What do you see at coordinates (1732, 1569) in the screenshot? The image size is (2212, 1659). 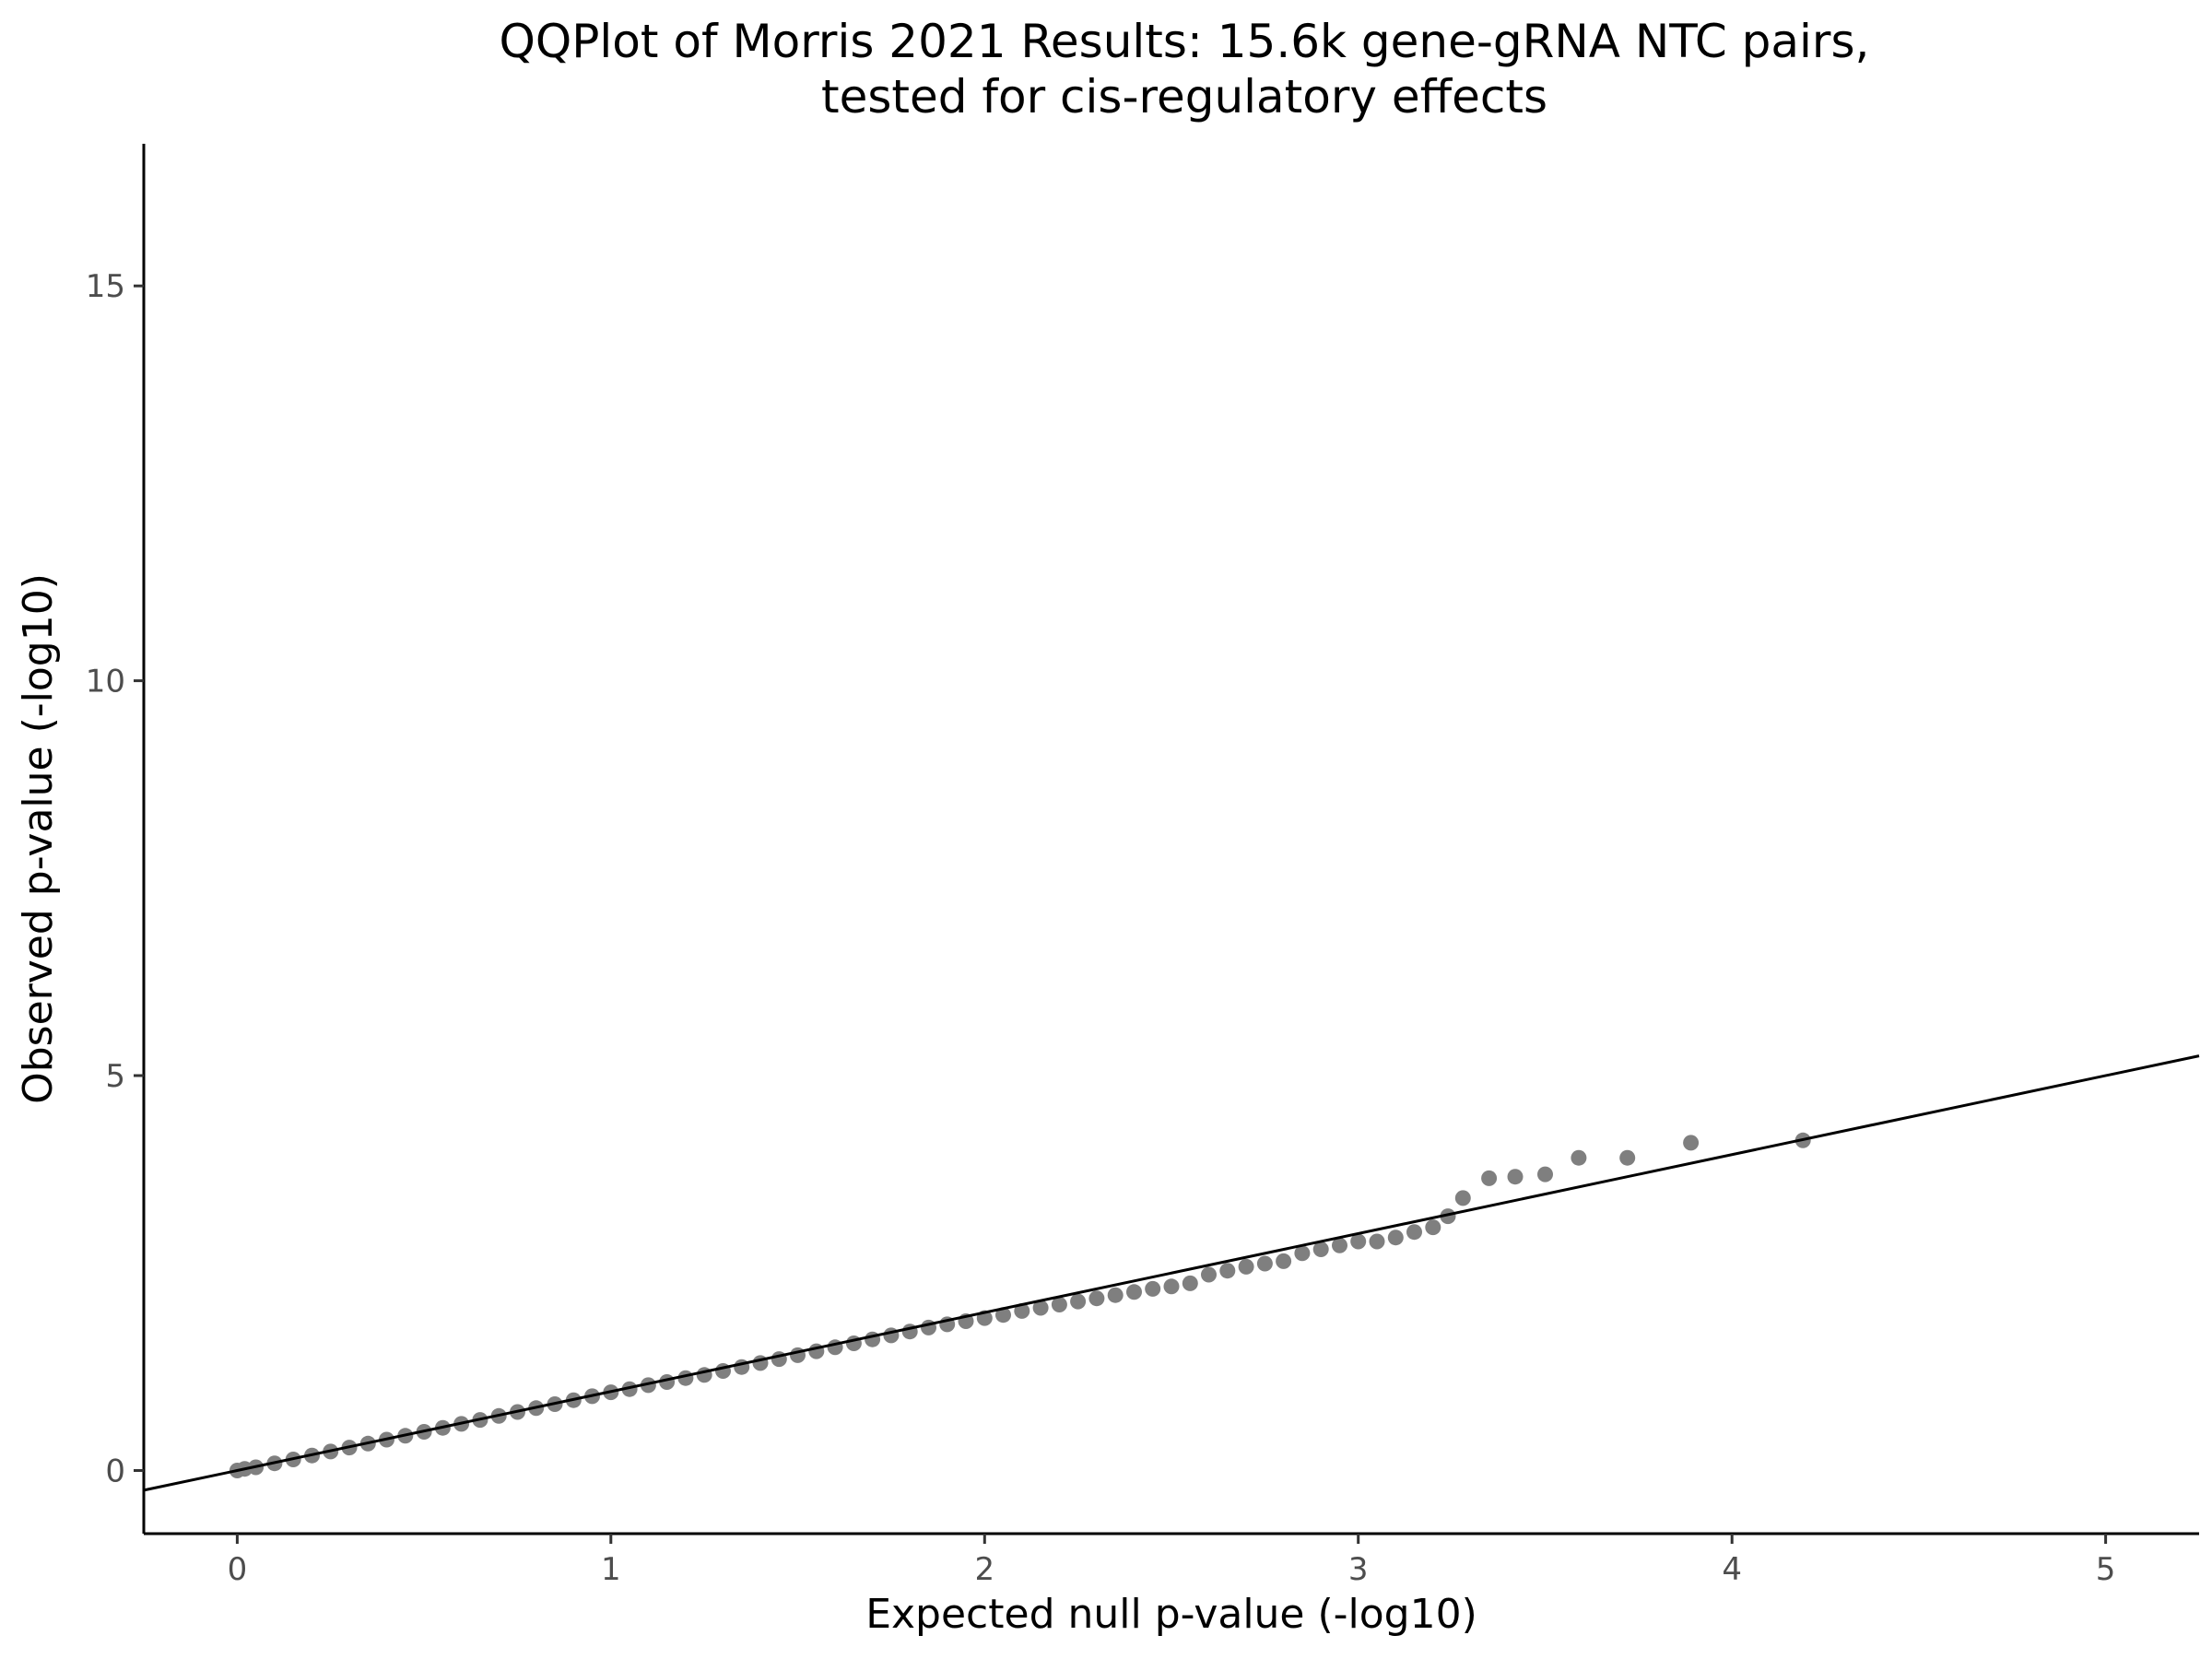 I see `x-tick-label: 4` at bounding box center [1732, 1569].